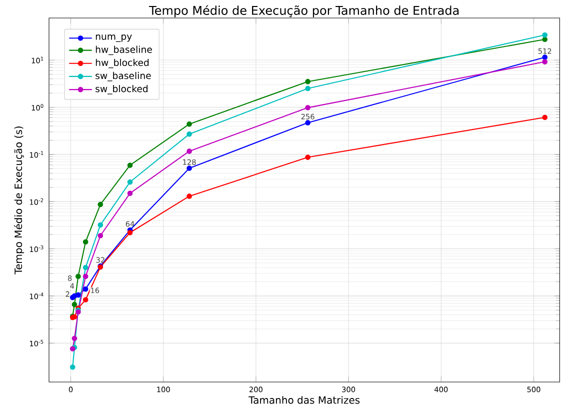 Image resolution: width=562 pixels, height=410 pixels. Describe the element at coordinates (114, 38) in the screenshot. I see `legend-label: num_py` at that location.